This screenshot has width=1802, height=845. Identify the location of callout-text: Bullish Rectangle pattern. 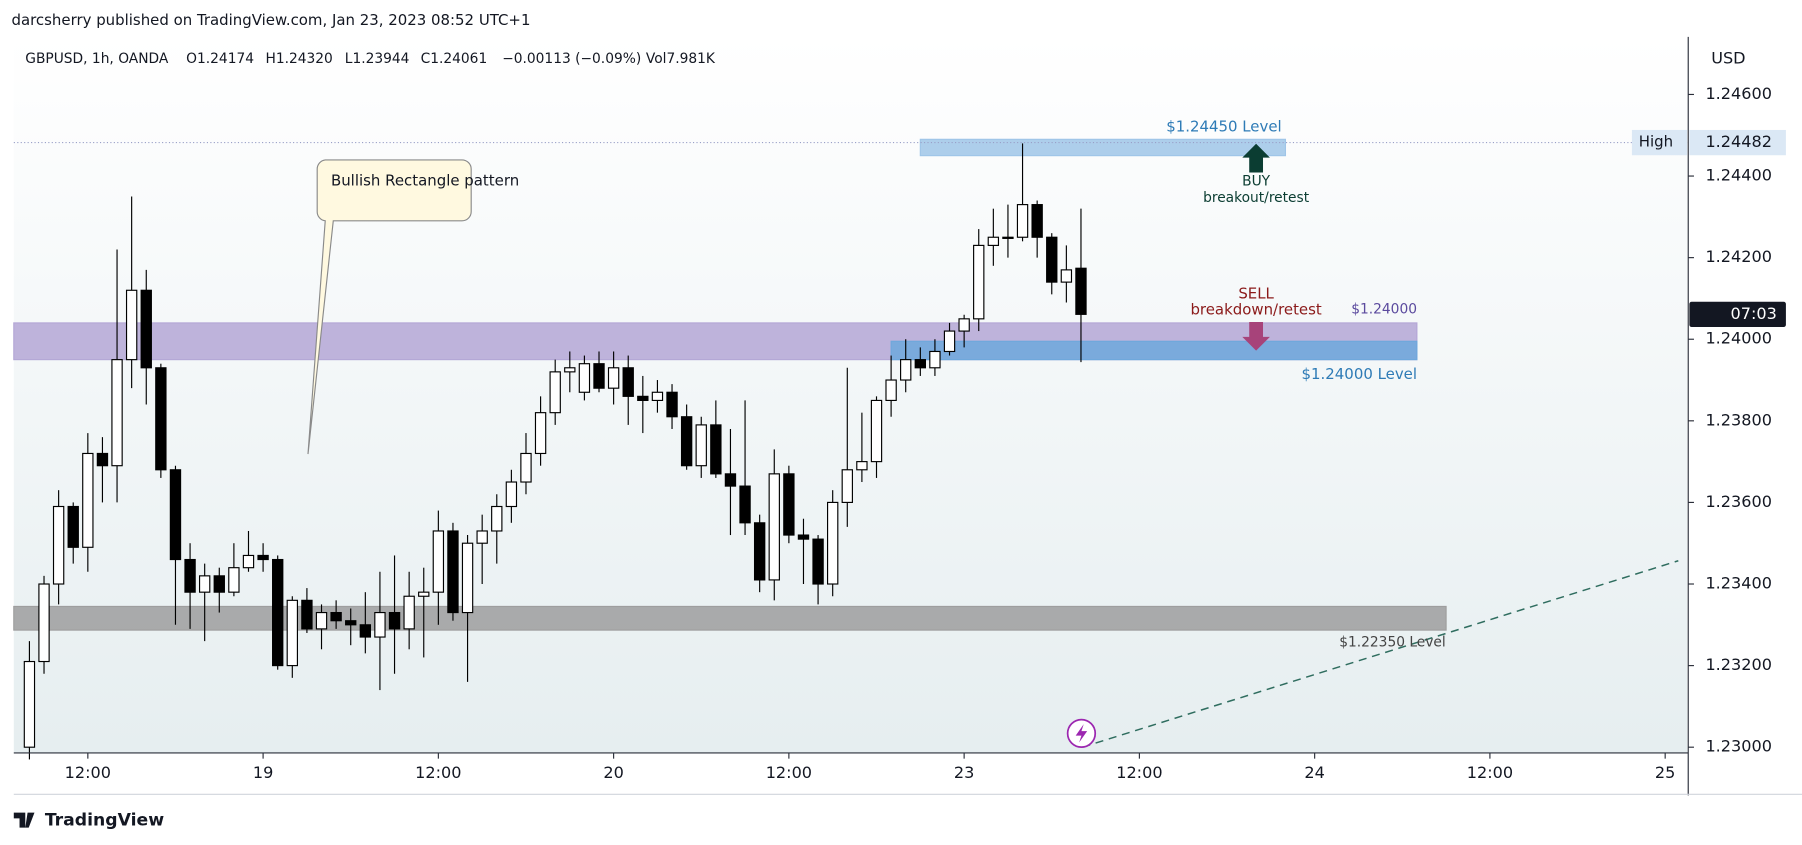
(425, 181).